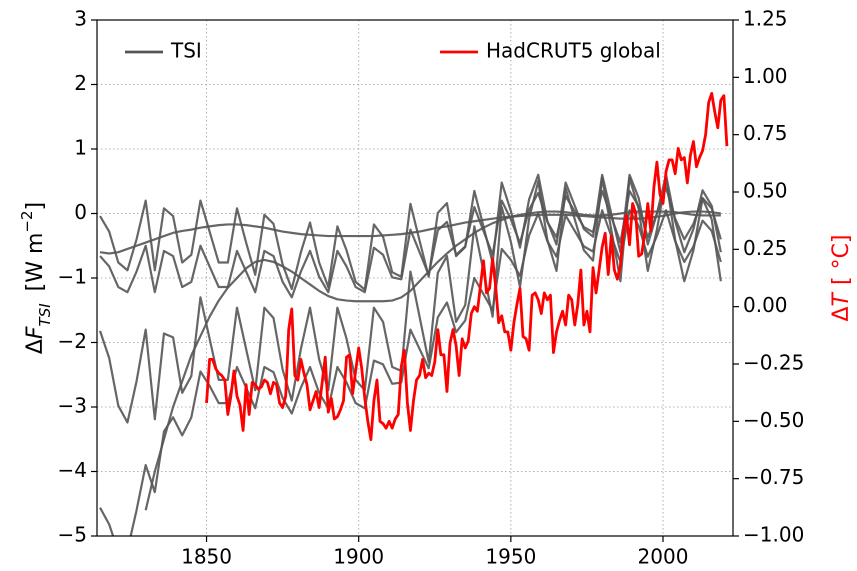 The image size is (857, 571). Describe the element at coordinates (35, 206) in the screenshot. I see `y-label-end: ]` at that location.